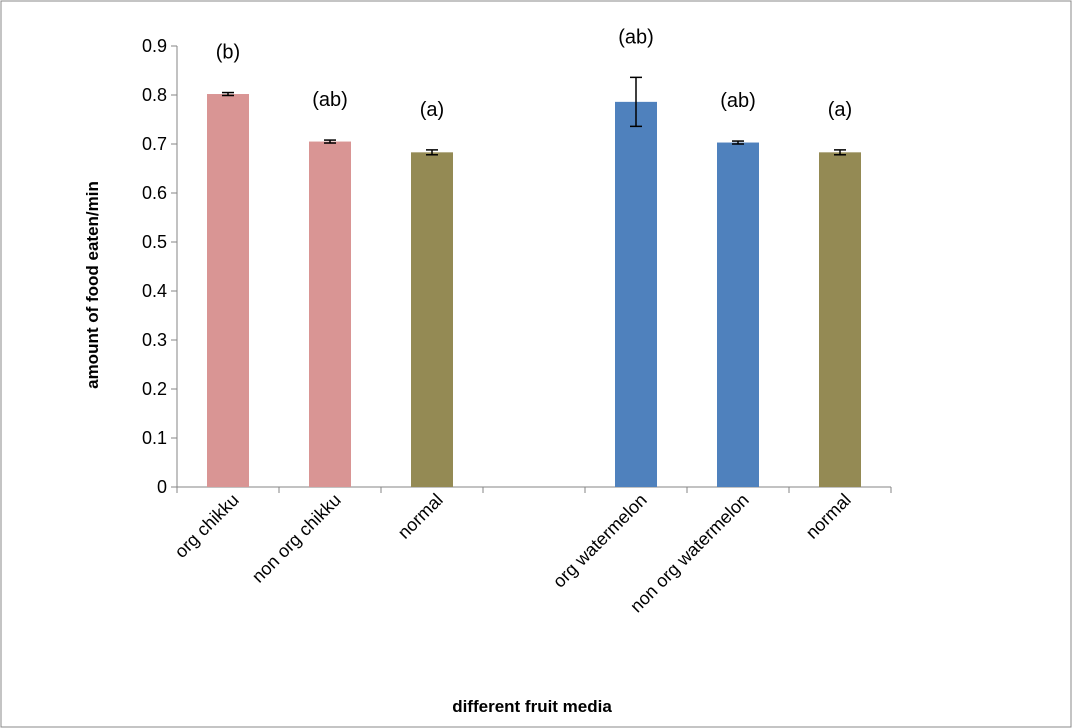 The height and width of the screenshot is (728, 1072). What do you see at coordinates (154, 291) in the screenshot?
I see `y-tick-label: 0.4` at bounding box center [154, 291].